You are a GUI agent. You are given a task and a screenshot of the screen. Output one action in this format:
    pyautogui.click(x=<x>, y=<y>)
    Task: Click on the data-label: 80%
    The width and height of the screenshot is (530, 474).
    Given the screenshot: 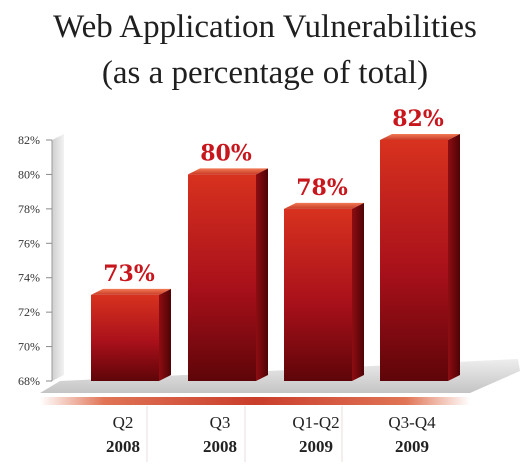 What is the action you would take?
    pyautogui.click(x=226, y=153)
    